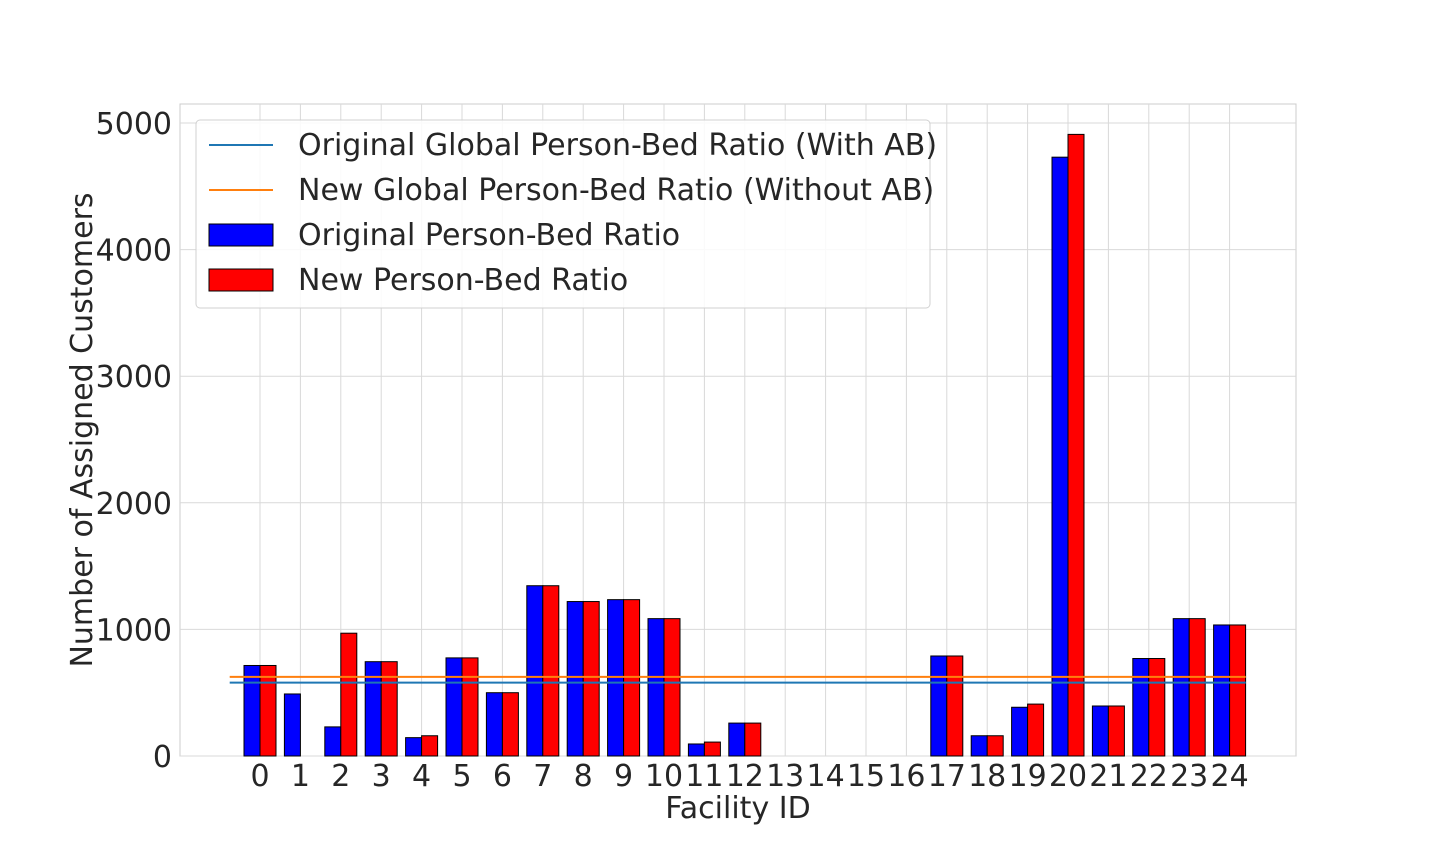 The height and width of the screenshot is (864, 1440). Describe the element at coordinates (542, 776) in the screenshot. I see `x-tick-label: 7` at that location.